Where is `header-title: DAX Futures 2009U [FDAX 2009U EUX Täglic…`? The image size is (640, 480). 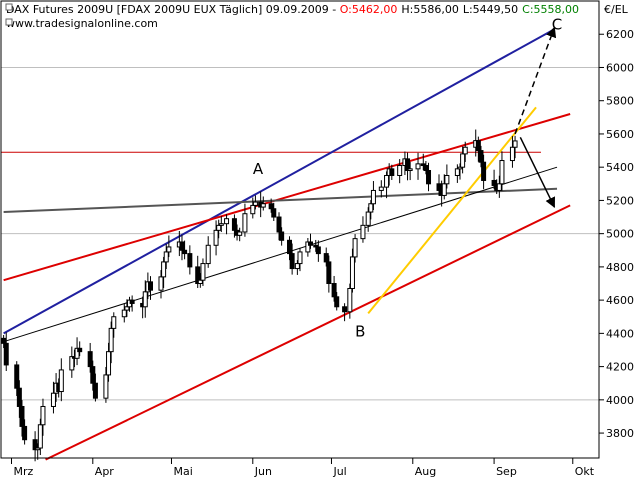
header-title: DAX Futures 2009U [FDAX 2009U EUX Täglic… is located at coordinates (173, 9).